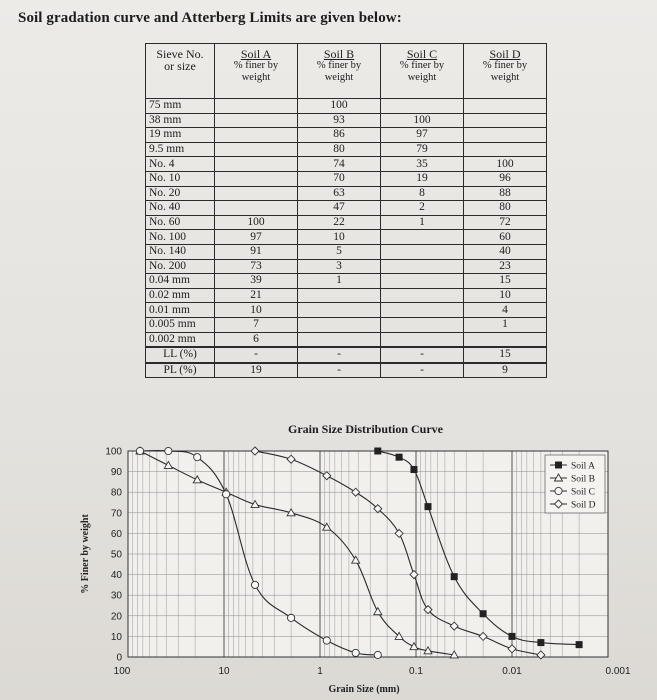  I want to click on y-tick-label: 60, so click(117, 534).